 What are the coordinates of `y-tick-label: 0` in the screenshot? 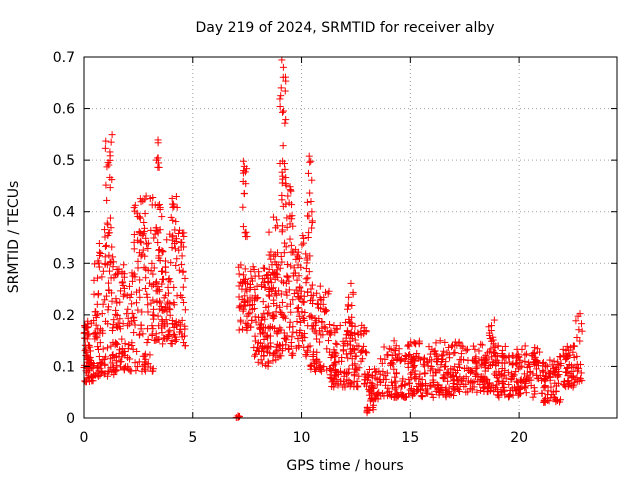 It's located at (70, 419).